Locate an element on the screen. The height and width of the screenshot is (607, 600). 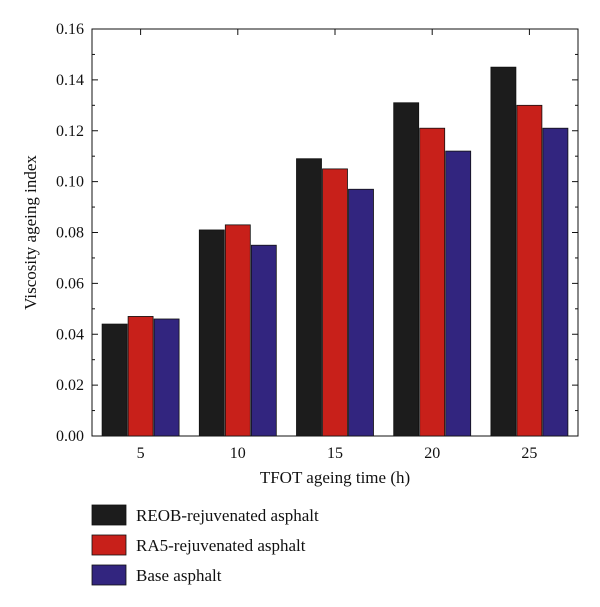
y-tick-label: 0.16 is located at coordinates (70, 29).